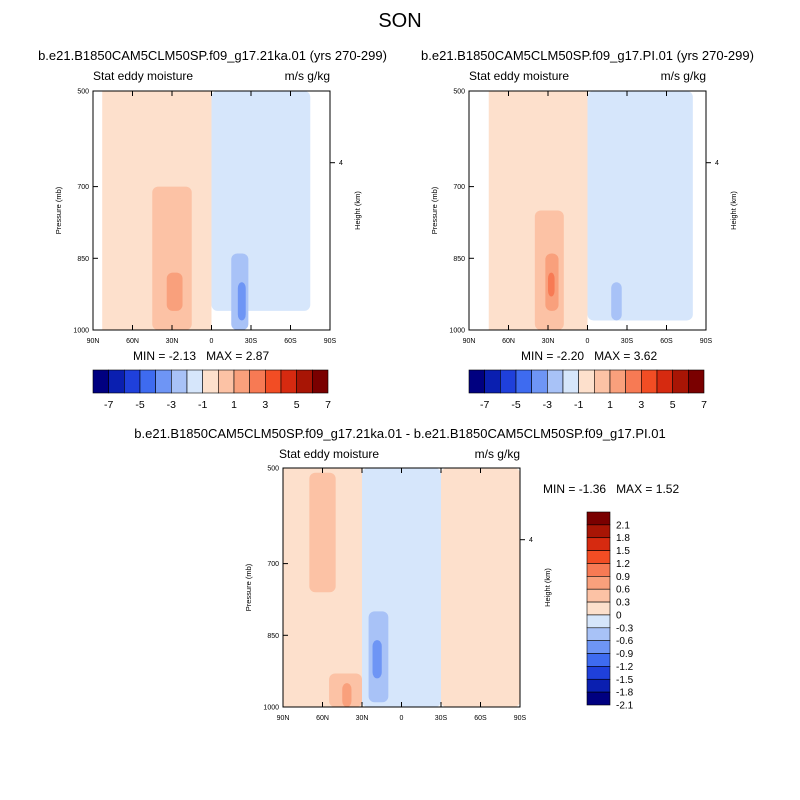 The width and height of the screenshot is (800, 800). I want to click on x-tick-label: 0, so click(212, 341).